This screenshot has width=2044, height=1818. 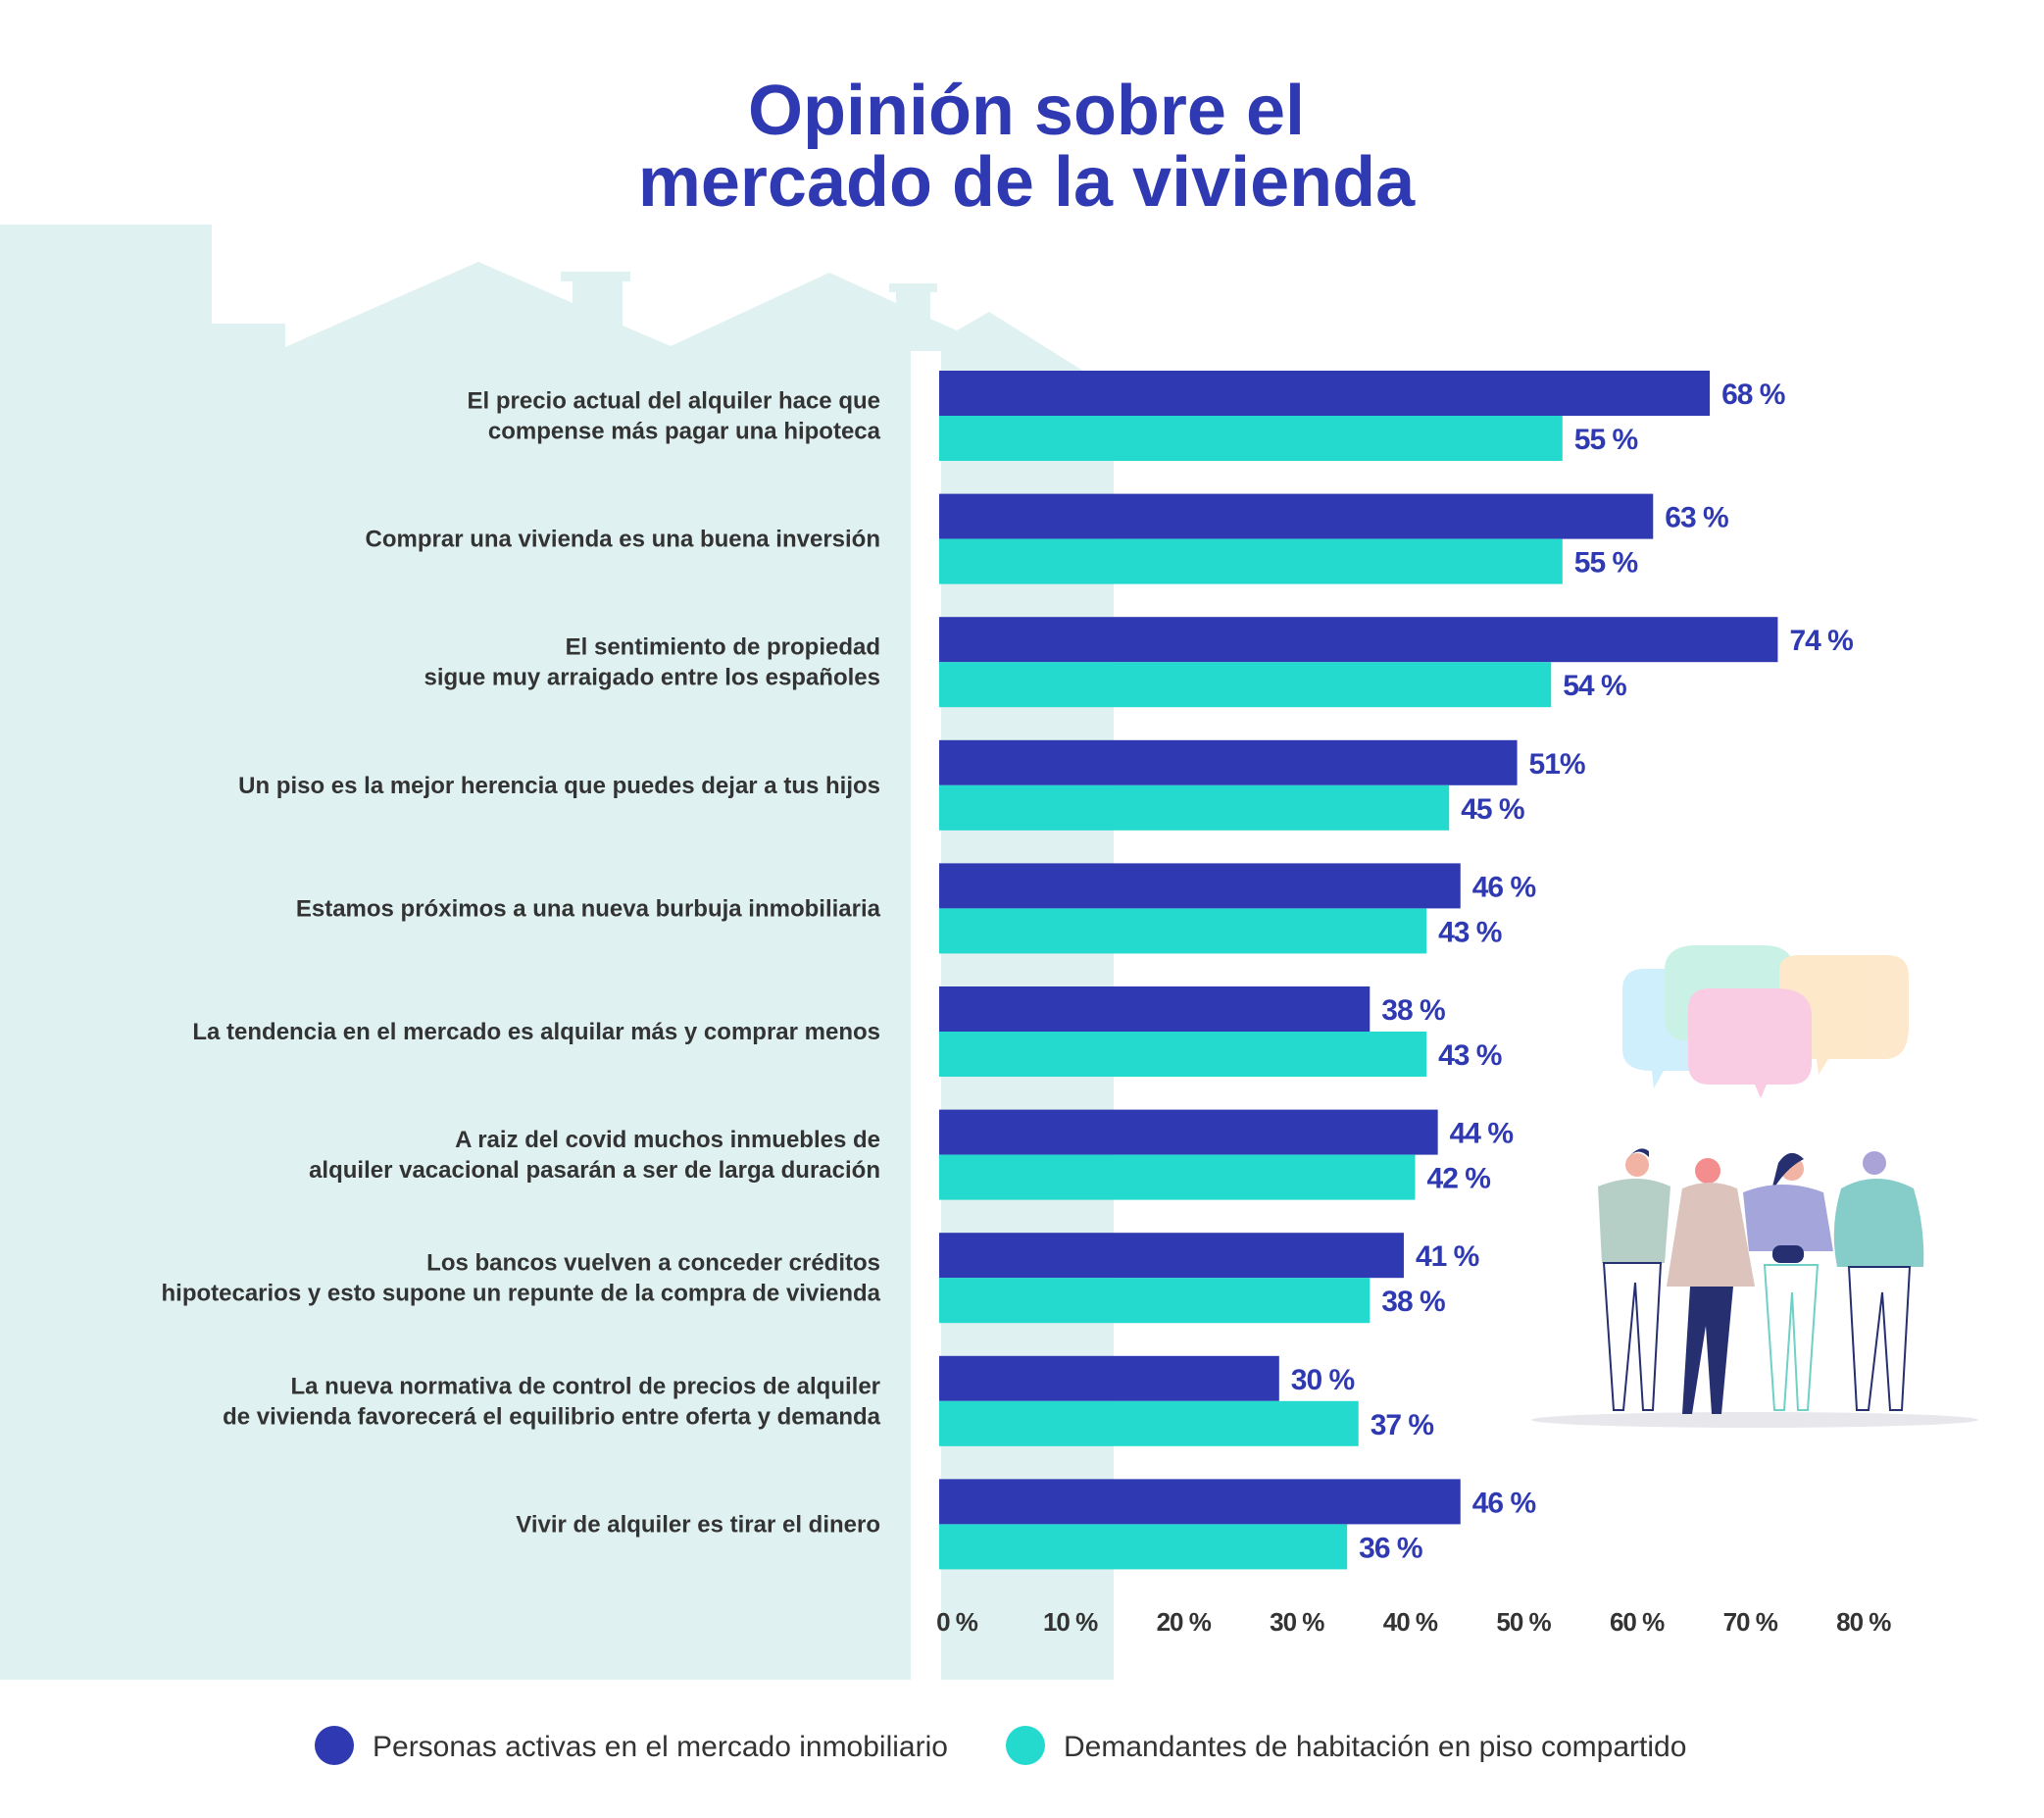 What do you see at coordinates (653, 1263) in the screenshot?
I see `category-label: Los bancos vuelven a conceder créditos` at bounding box center [653, 1263].